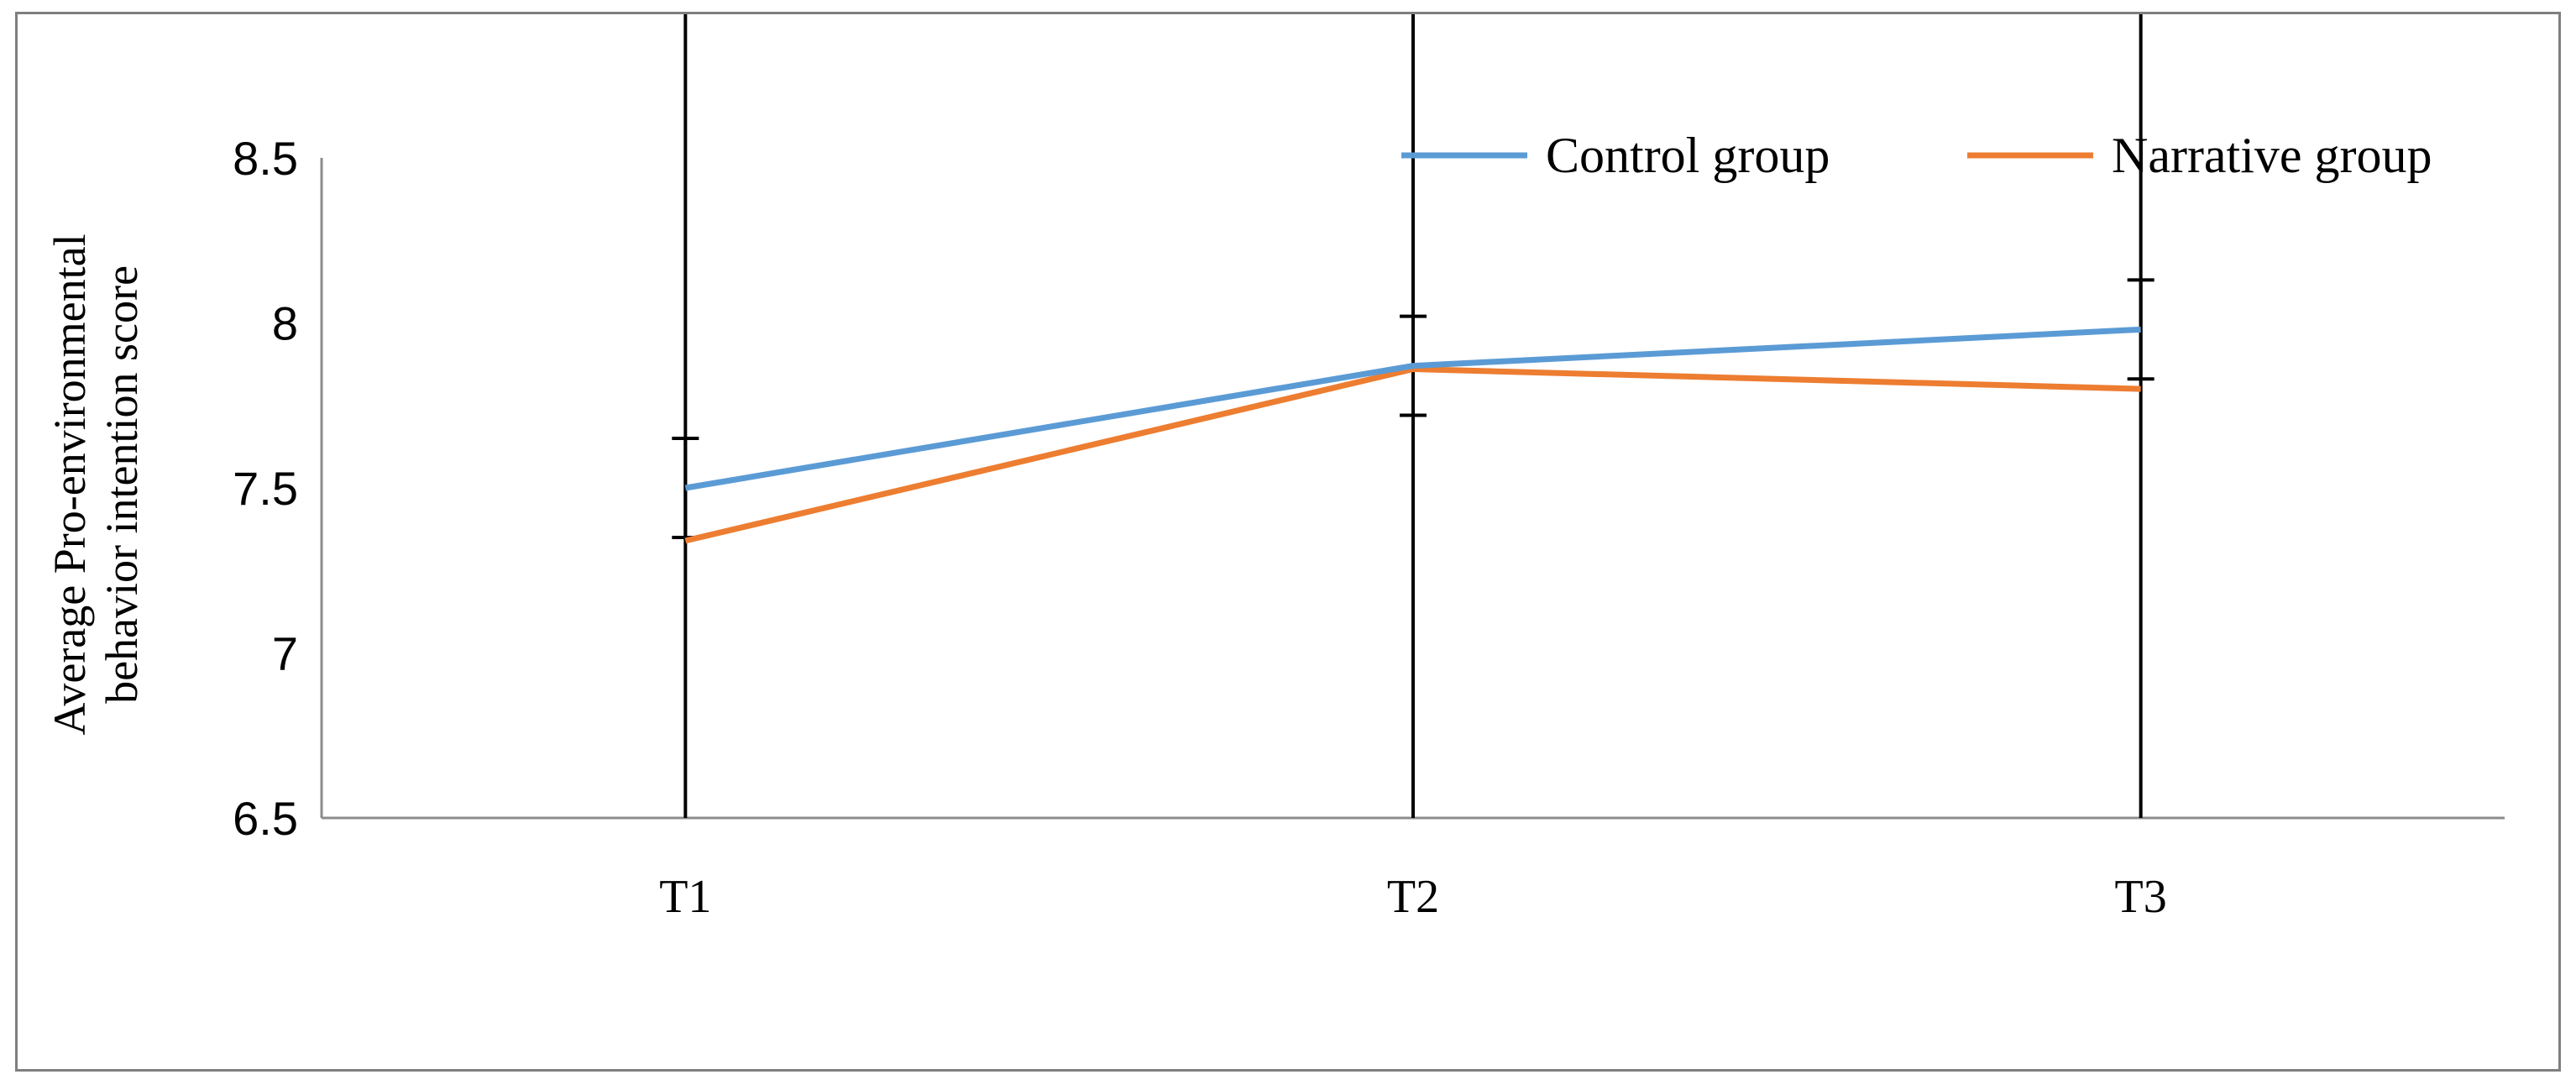 This screenshot has height=1085, width=2576. I want to click on legend-label: Narrative group, so click(2272, 155).